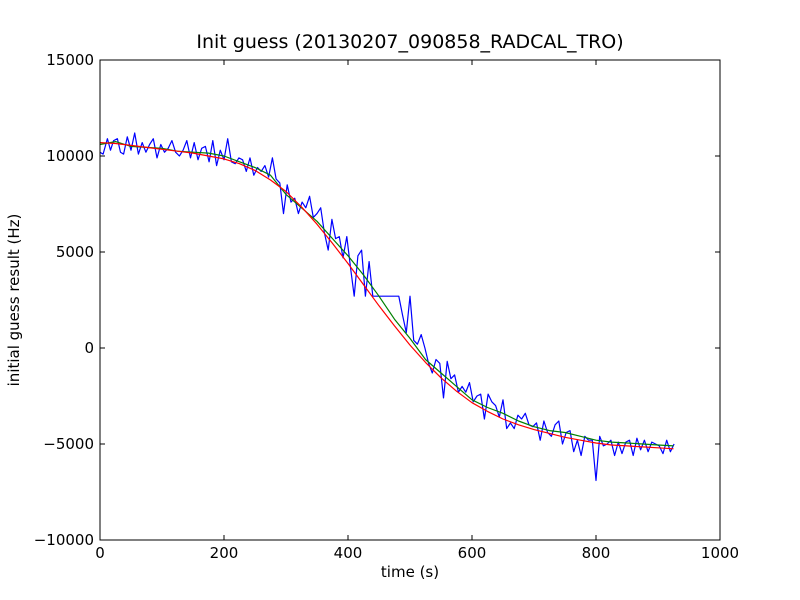  What do you see at coordinates (720, 553) in the screenshot?
I see `x-tick-label: 1000` at bounding box center [720, 553].